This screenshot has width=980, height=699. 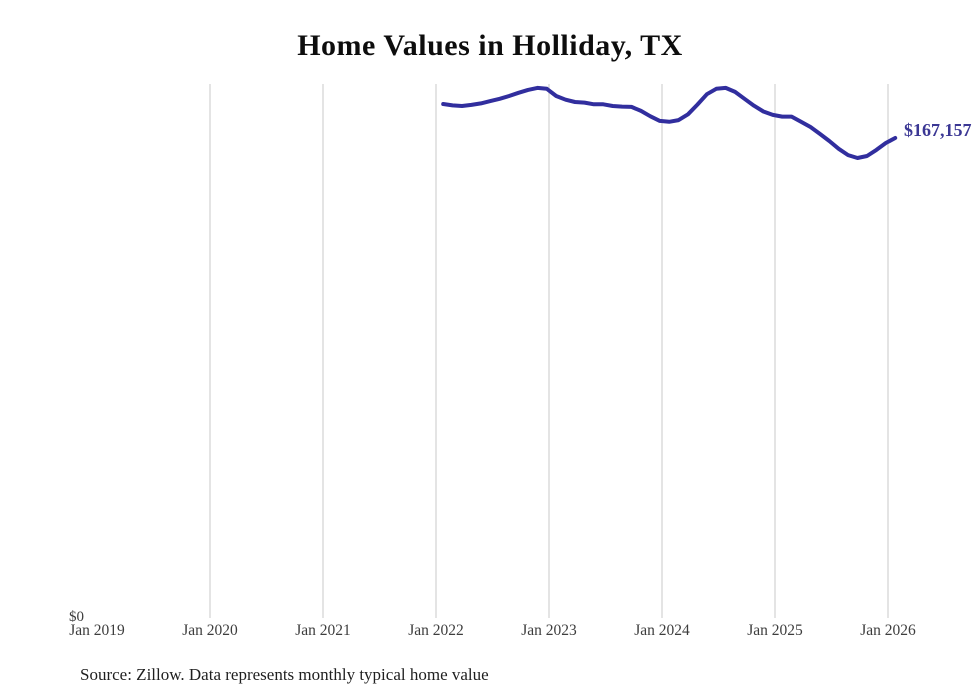 I want to click on latest-value-label: $167,157, so click(x=938, y=130).